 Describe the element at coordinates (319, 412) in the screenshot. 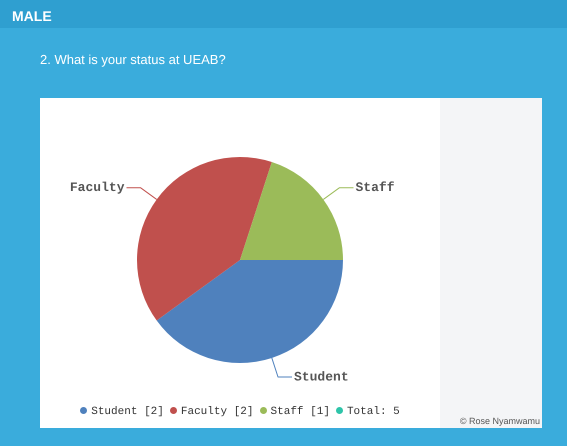

I see `data-label: [1]` at that location.